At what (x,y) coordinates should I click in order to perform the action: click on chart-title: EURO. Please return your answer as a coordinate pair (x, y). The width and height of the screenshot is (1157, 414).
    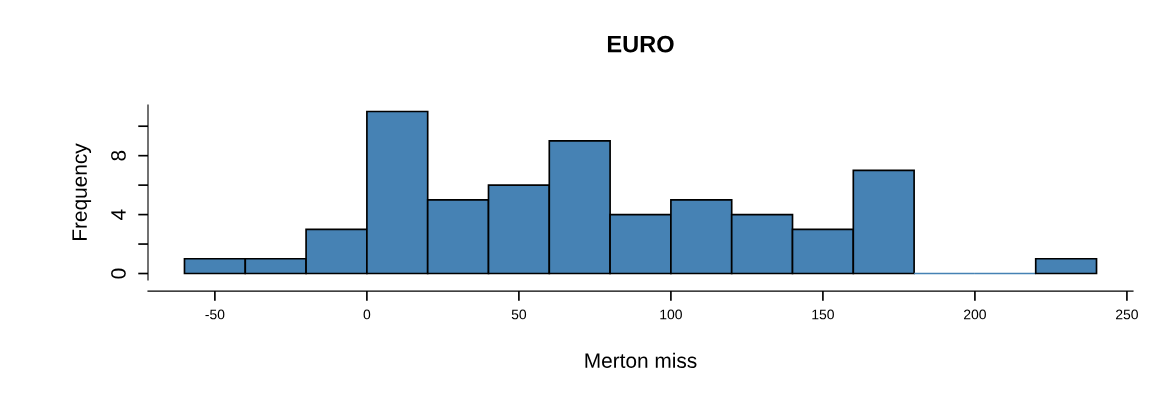
    Looking at the image, I should click on (640, 44).